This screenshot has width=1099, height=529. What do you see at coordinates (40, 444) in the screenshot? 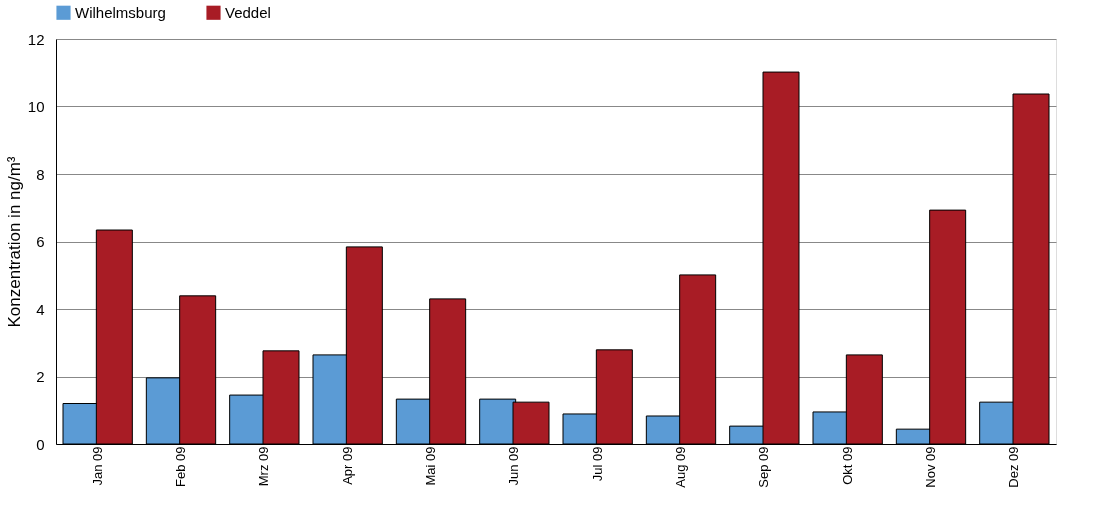
I see `y-tick-label: 0` at bounding box center [40, 444].